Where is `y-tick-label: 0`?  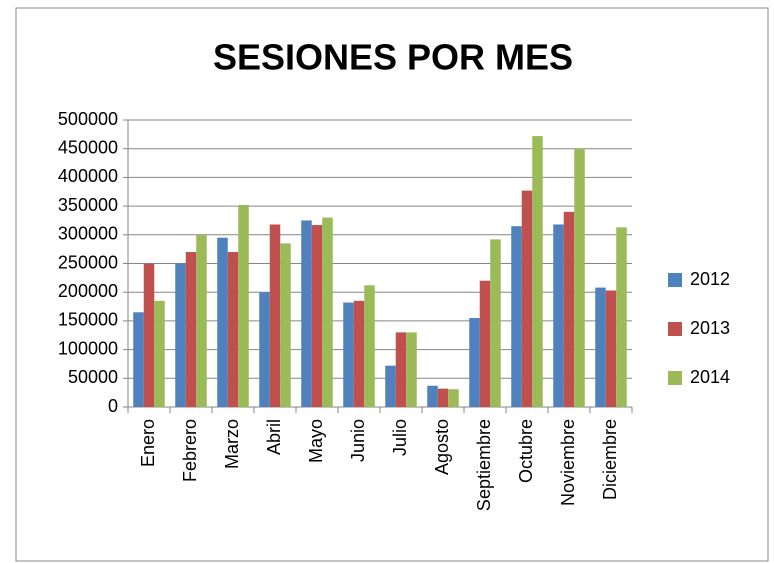
y-tick-label: 0 is located at coordinates (113, 406).